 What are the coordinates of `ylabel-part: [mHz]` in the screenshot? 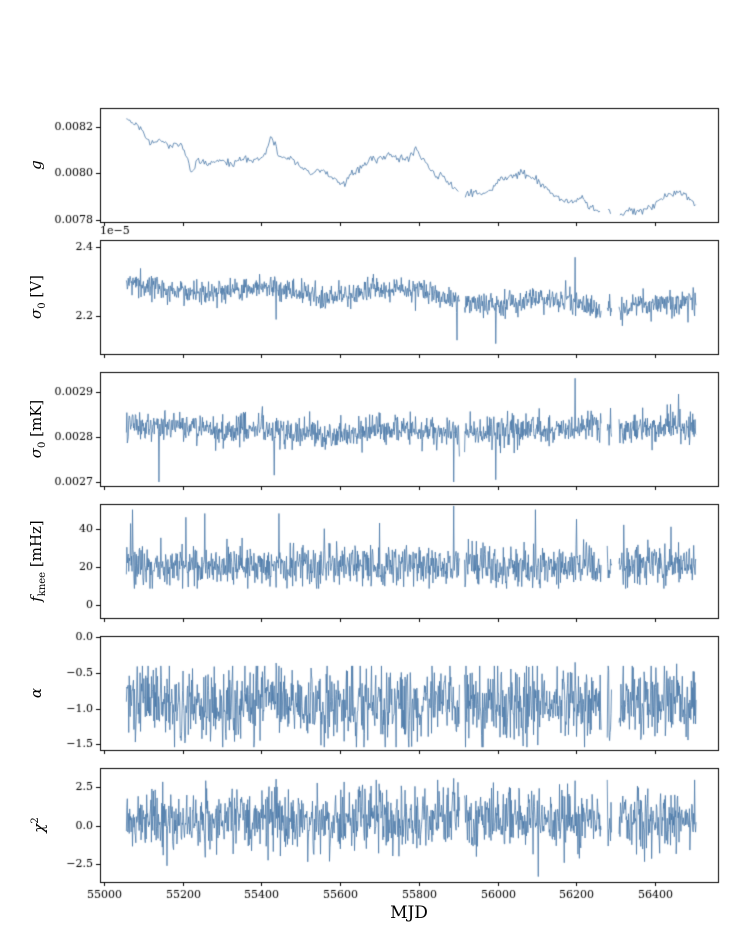 It's located at (36, 546).